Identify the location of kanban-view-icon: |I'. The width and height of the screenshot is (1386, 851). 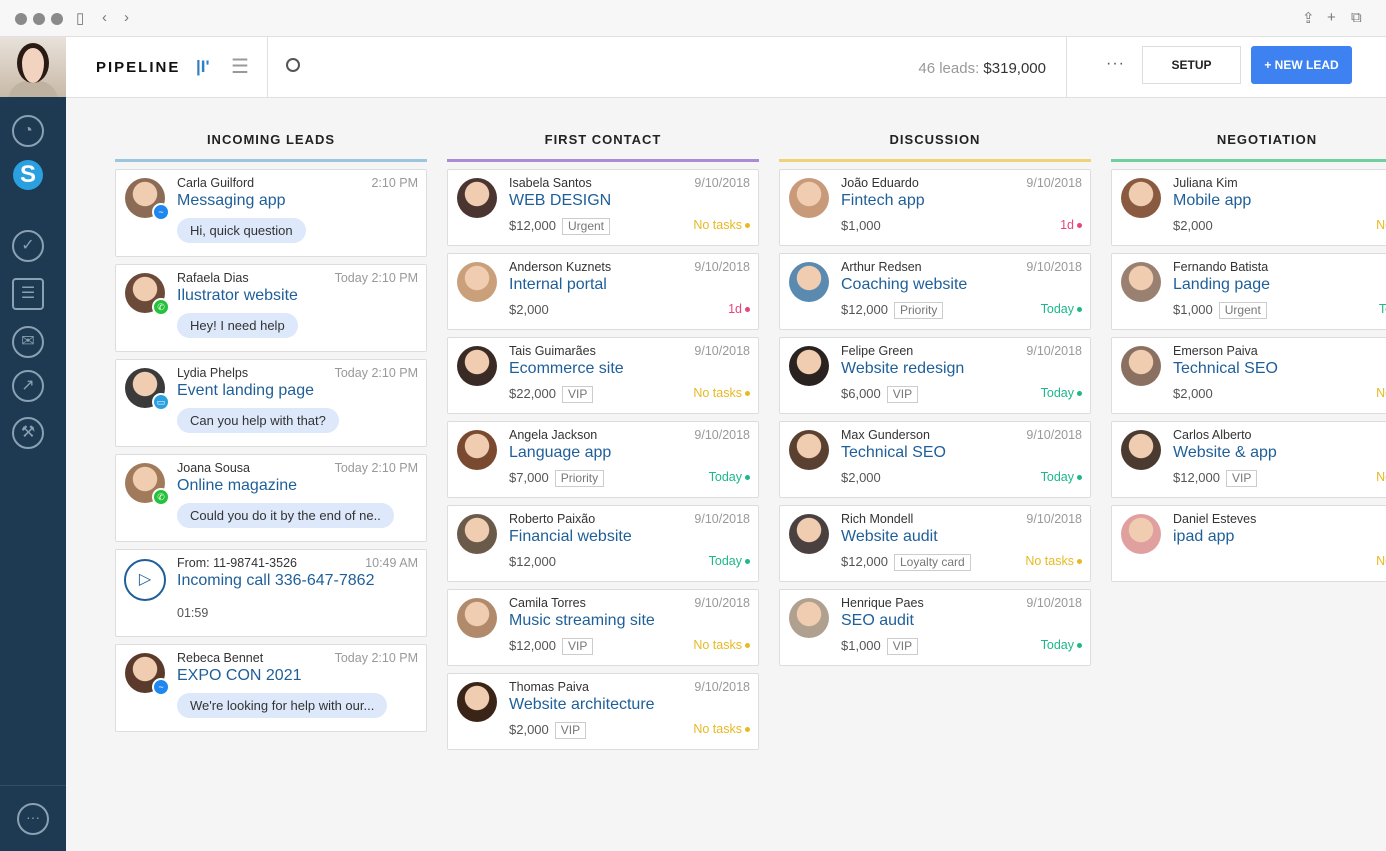
(203, 66).